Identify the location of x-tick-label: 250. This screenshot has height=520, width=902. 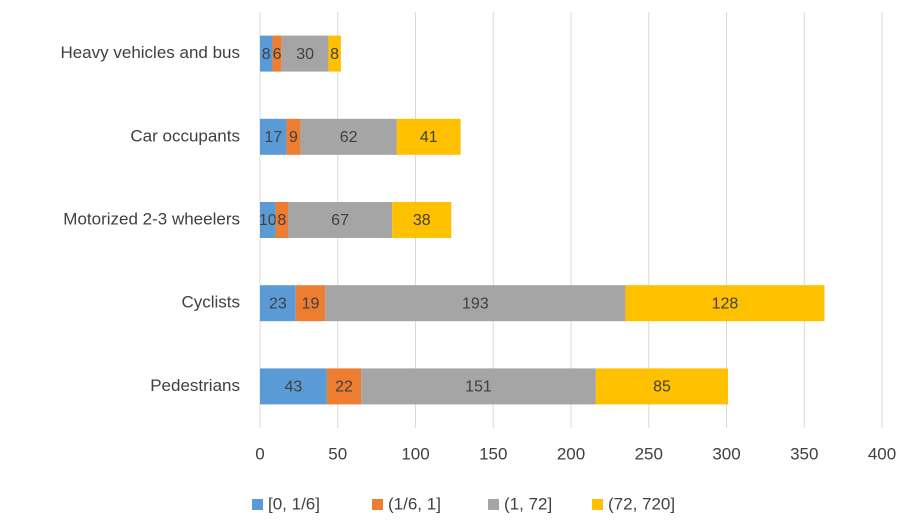
(649, 453).